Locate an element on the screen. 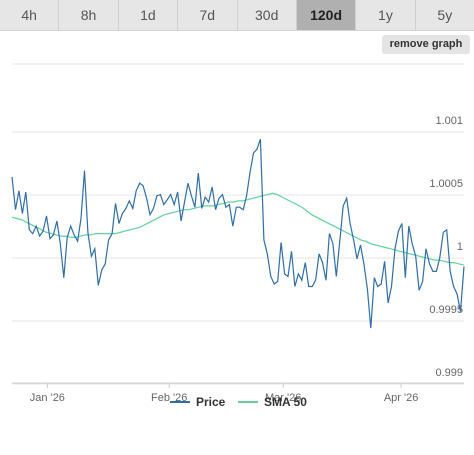 The image size is (474, 455). tab-1d: 1d is located at coordinates (148, 15).